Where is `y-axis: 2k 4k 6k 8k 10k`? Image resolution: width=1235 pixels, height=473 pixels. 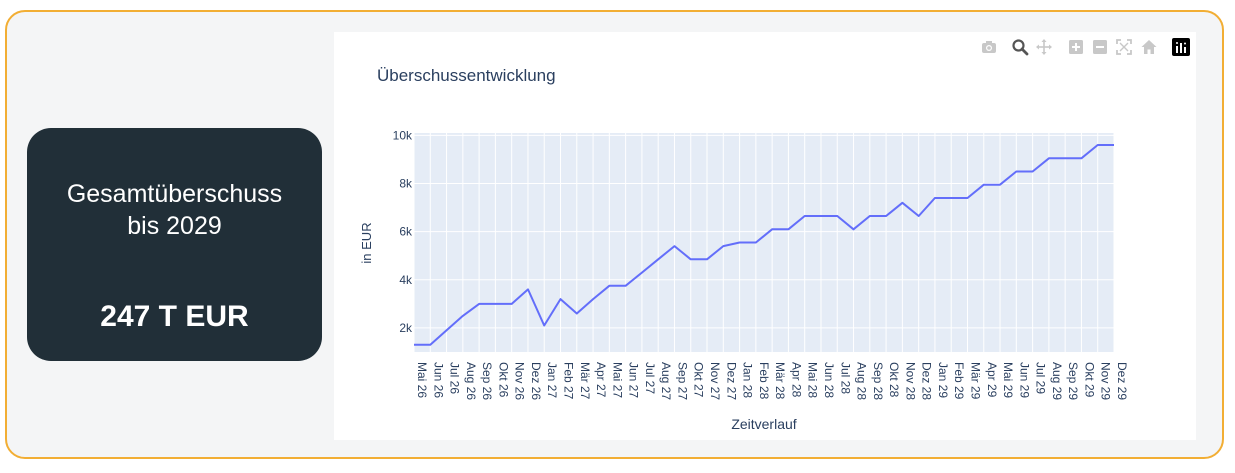 y-axis: 2k 4k 6k 8k 10k is located at coordinates (403, 231).